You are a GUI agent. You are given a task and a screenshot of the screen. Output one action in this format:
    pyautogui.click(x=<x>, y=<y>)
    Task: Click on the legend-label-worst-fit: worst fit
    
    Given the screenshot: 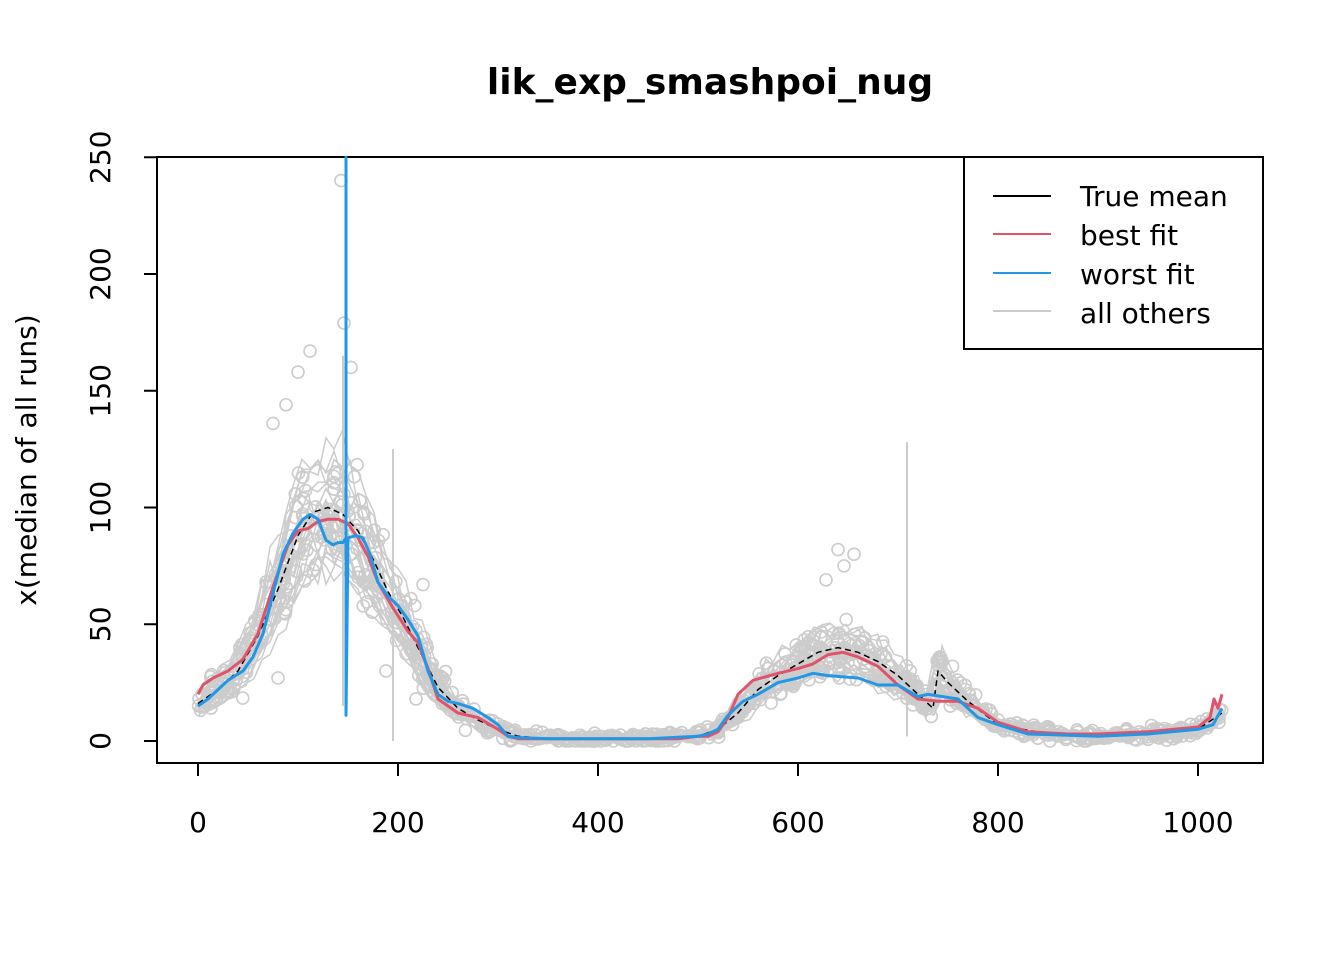 What is the action you would take?
    pyautogui.click(x=1137, y=274)
    